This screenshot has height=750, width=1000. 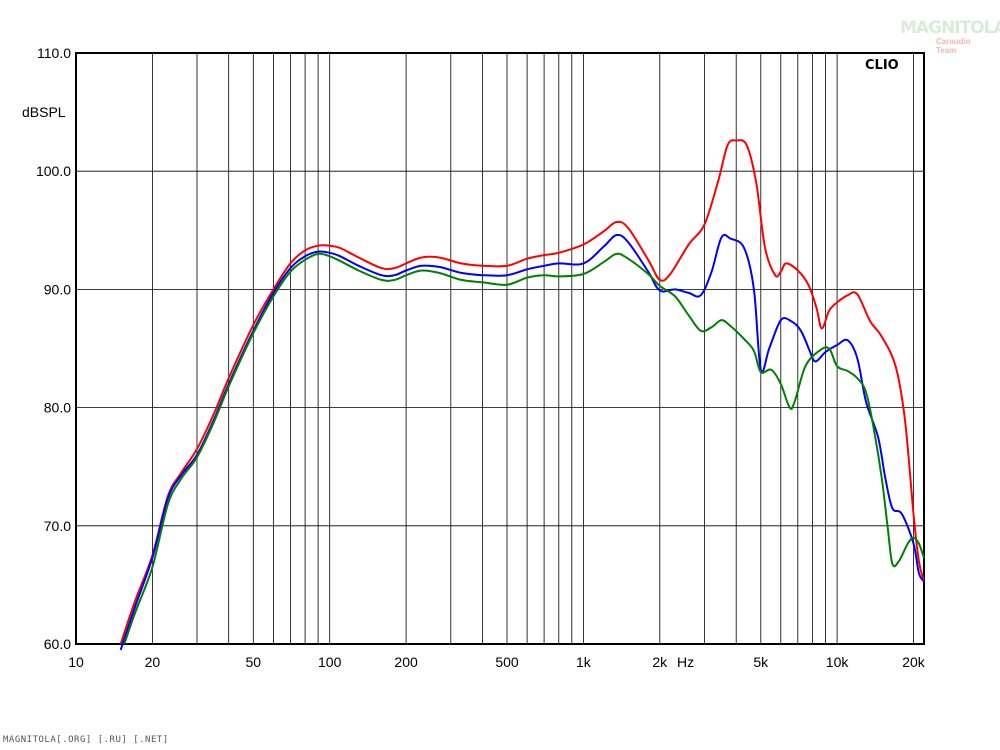 I want to click on x-tick-label: 20k, so click(x=914, y=662).